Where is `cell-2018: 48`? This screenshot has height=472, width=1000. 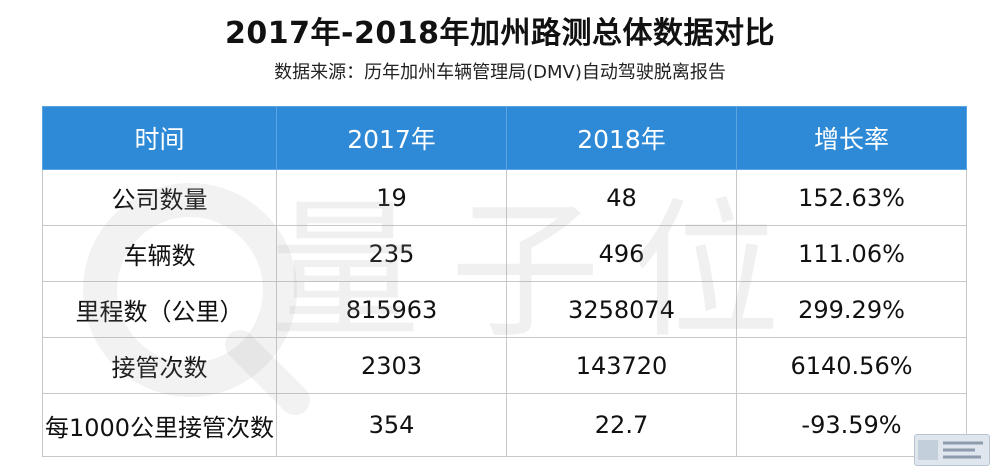
cell-2018: 48 is located at coordinates (621, 197).